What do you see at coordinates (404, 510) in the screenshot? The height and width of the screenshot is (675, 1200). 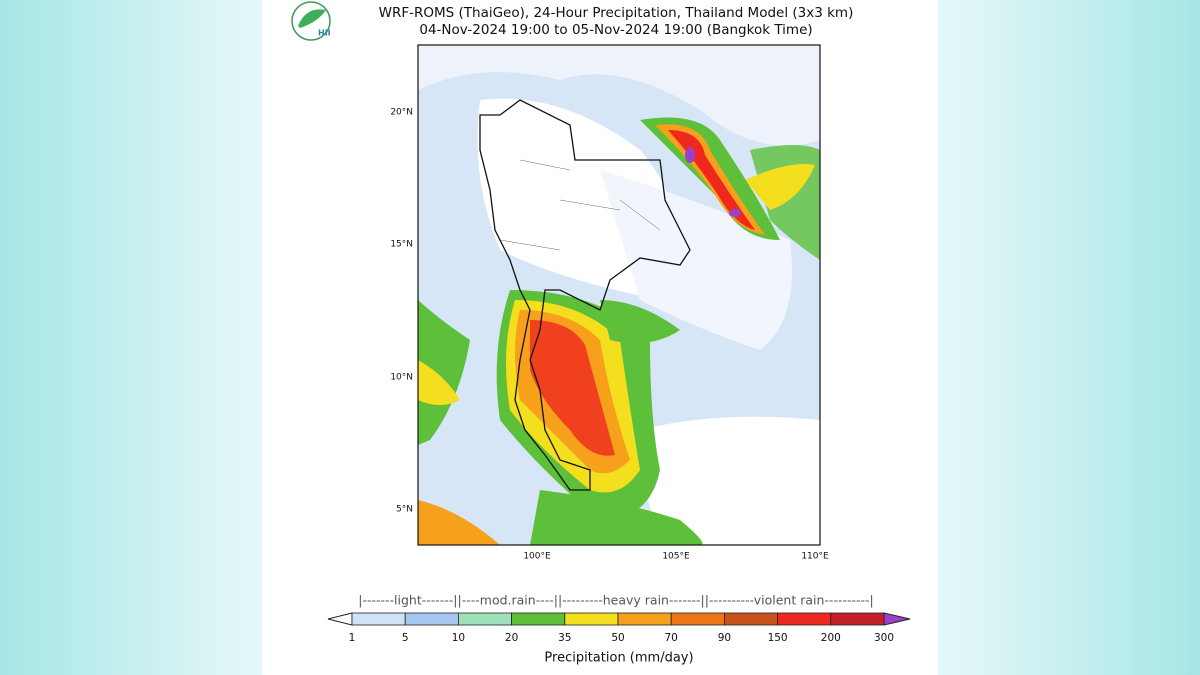 I see `latitude-label: 5°N` at bounding box center [404, 510].